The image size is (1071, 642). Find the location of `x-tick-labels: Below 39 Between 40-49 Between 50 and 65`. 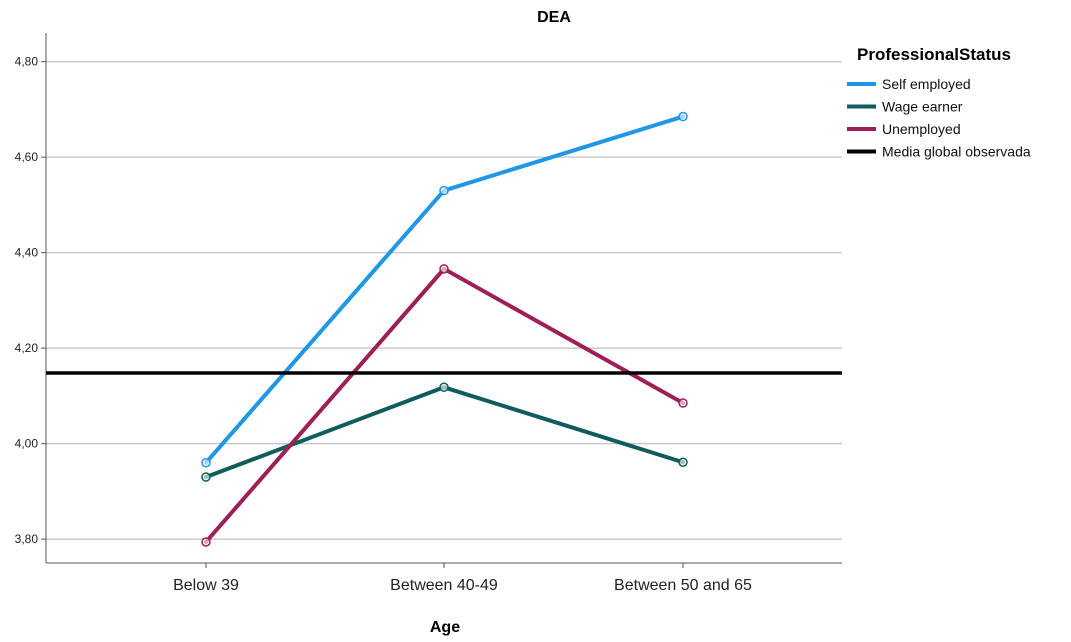

x-tick-labels: Below 39 Between 40-49 Between 50 and 65 is located at coordinates (462, 578).